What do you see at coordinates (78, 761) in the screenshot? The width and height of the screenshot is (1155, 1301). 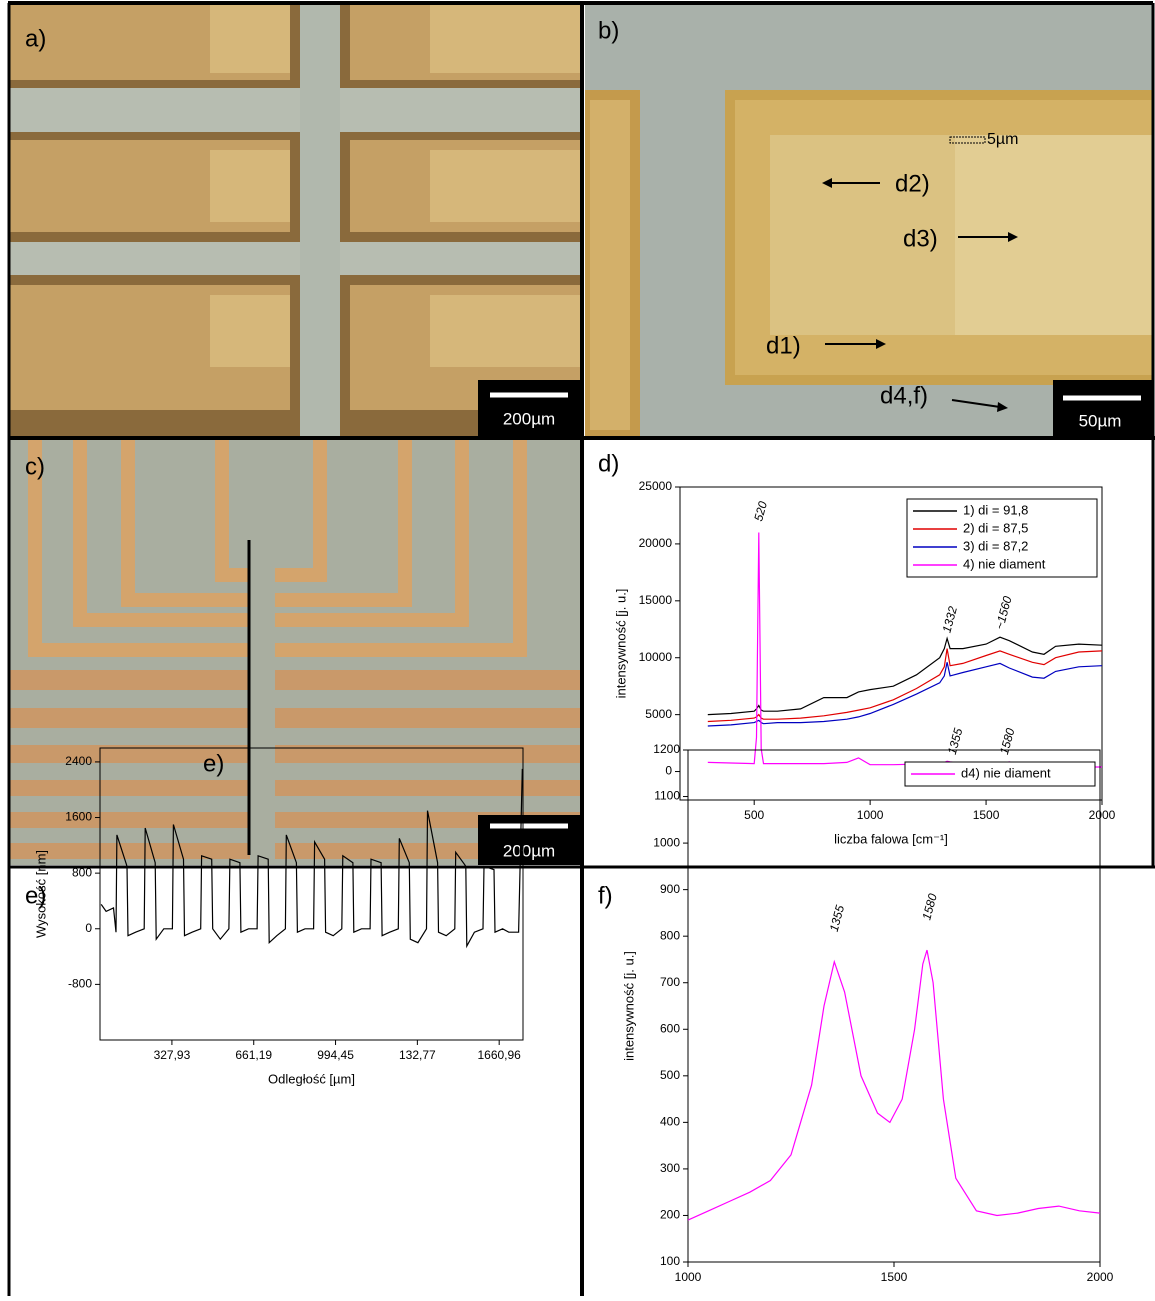 I see `y-tick-label: 2400` at bounding box center [78, 761].